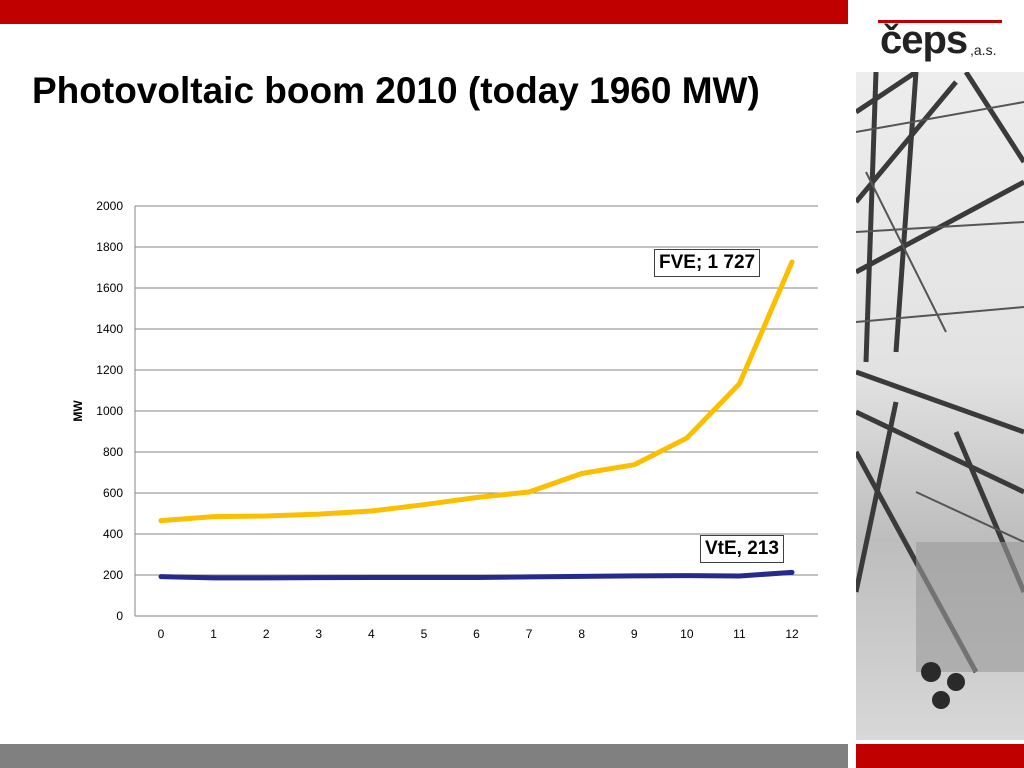 Image resolution: width=1024 pixels, height=768 pixels. What do you see at coordinates (371, 634) in the screenshot?
I see `x-tick-label: 4` at bounding box center [371, 634].